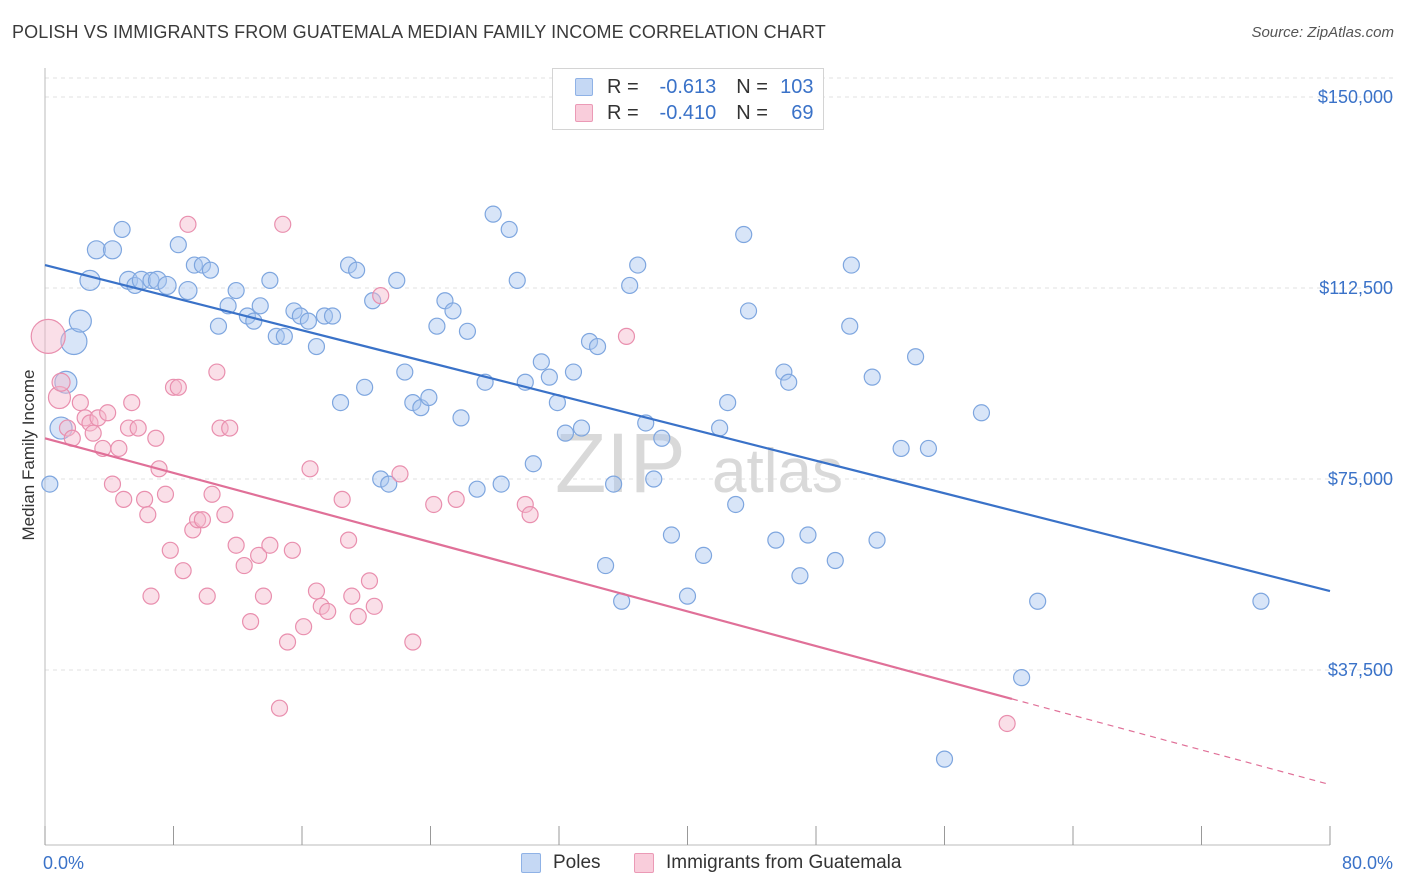 This screenshot has height=892, width=1406. I want to click on legend-item-poles: Poles, so click(561, 863).